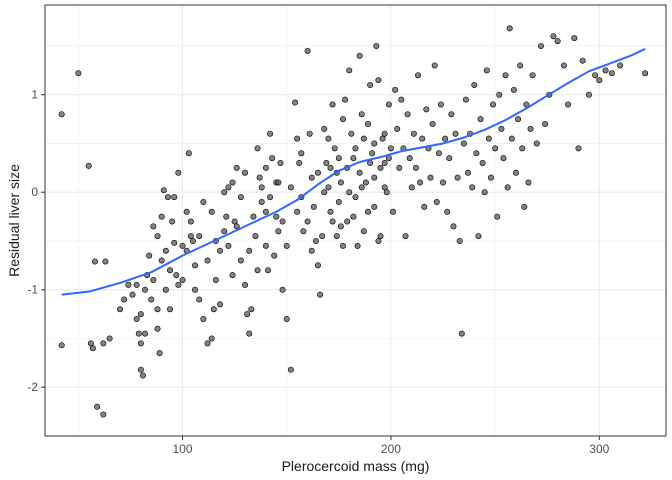  Describe the element at coordinates (34, 95) in the screenshot. I see `y-tick-label: 1` at that location.